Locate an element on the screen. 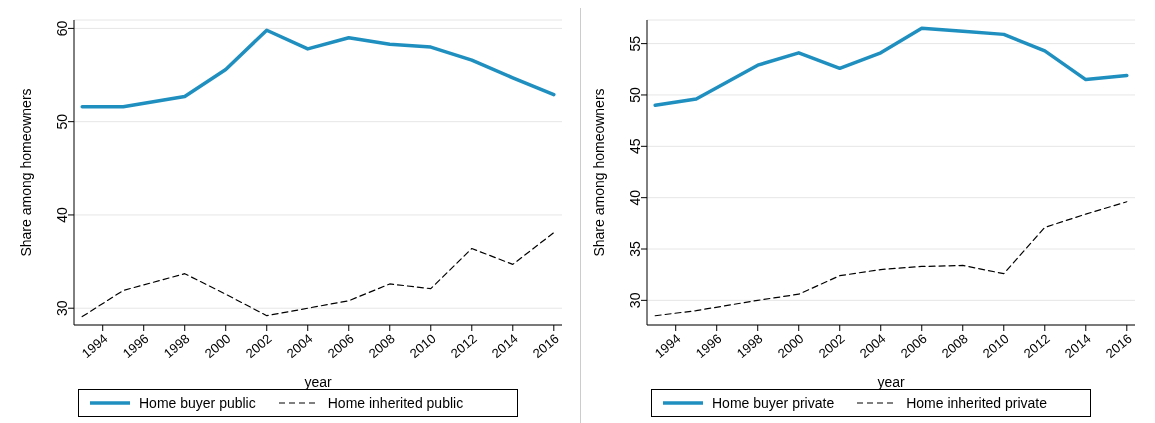  legend-label: Home buyer private is located at coordinates (773, 403).